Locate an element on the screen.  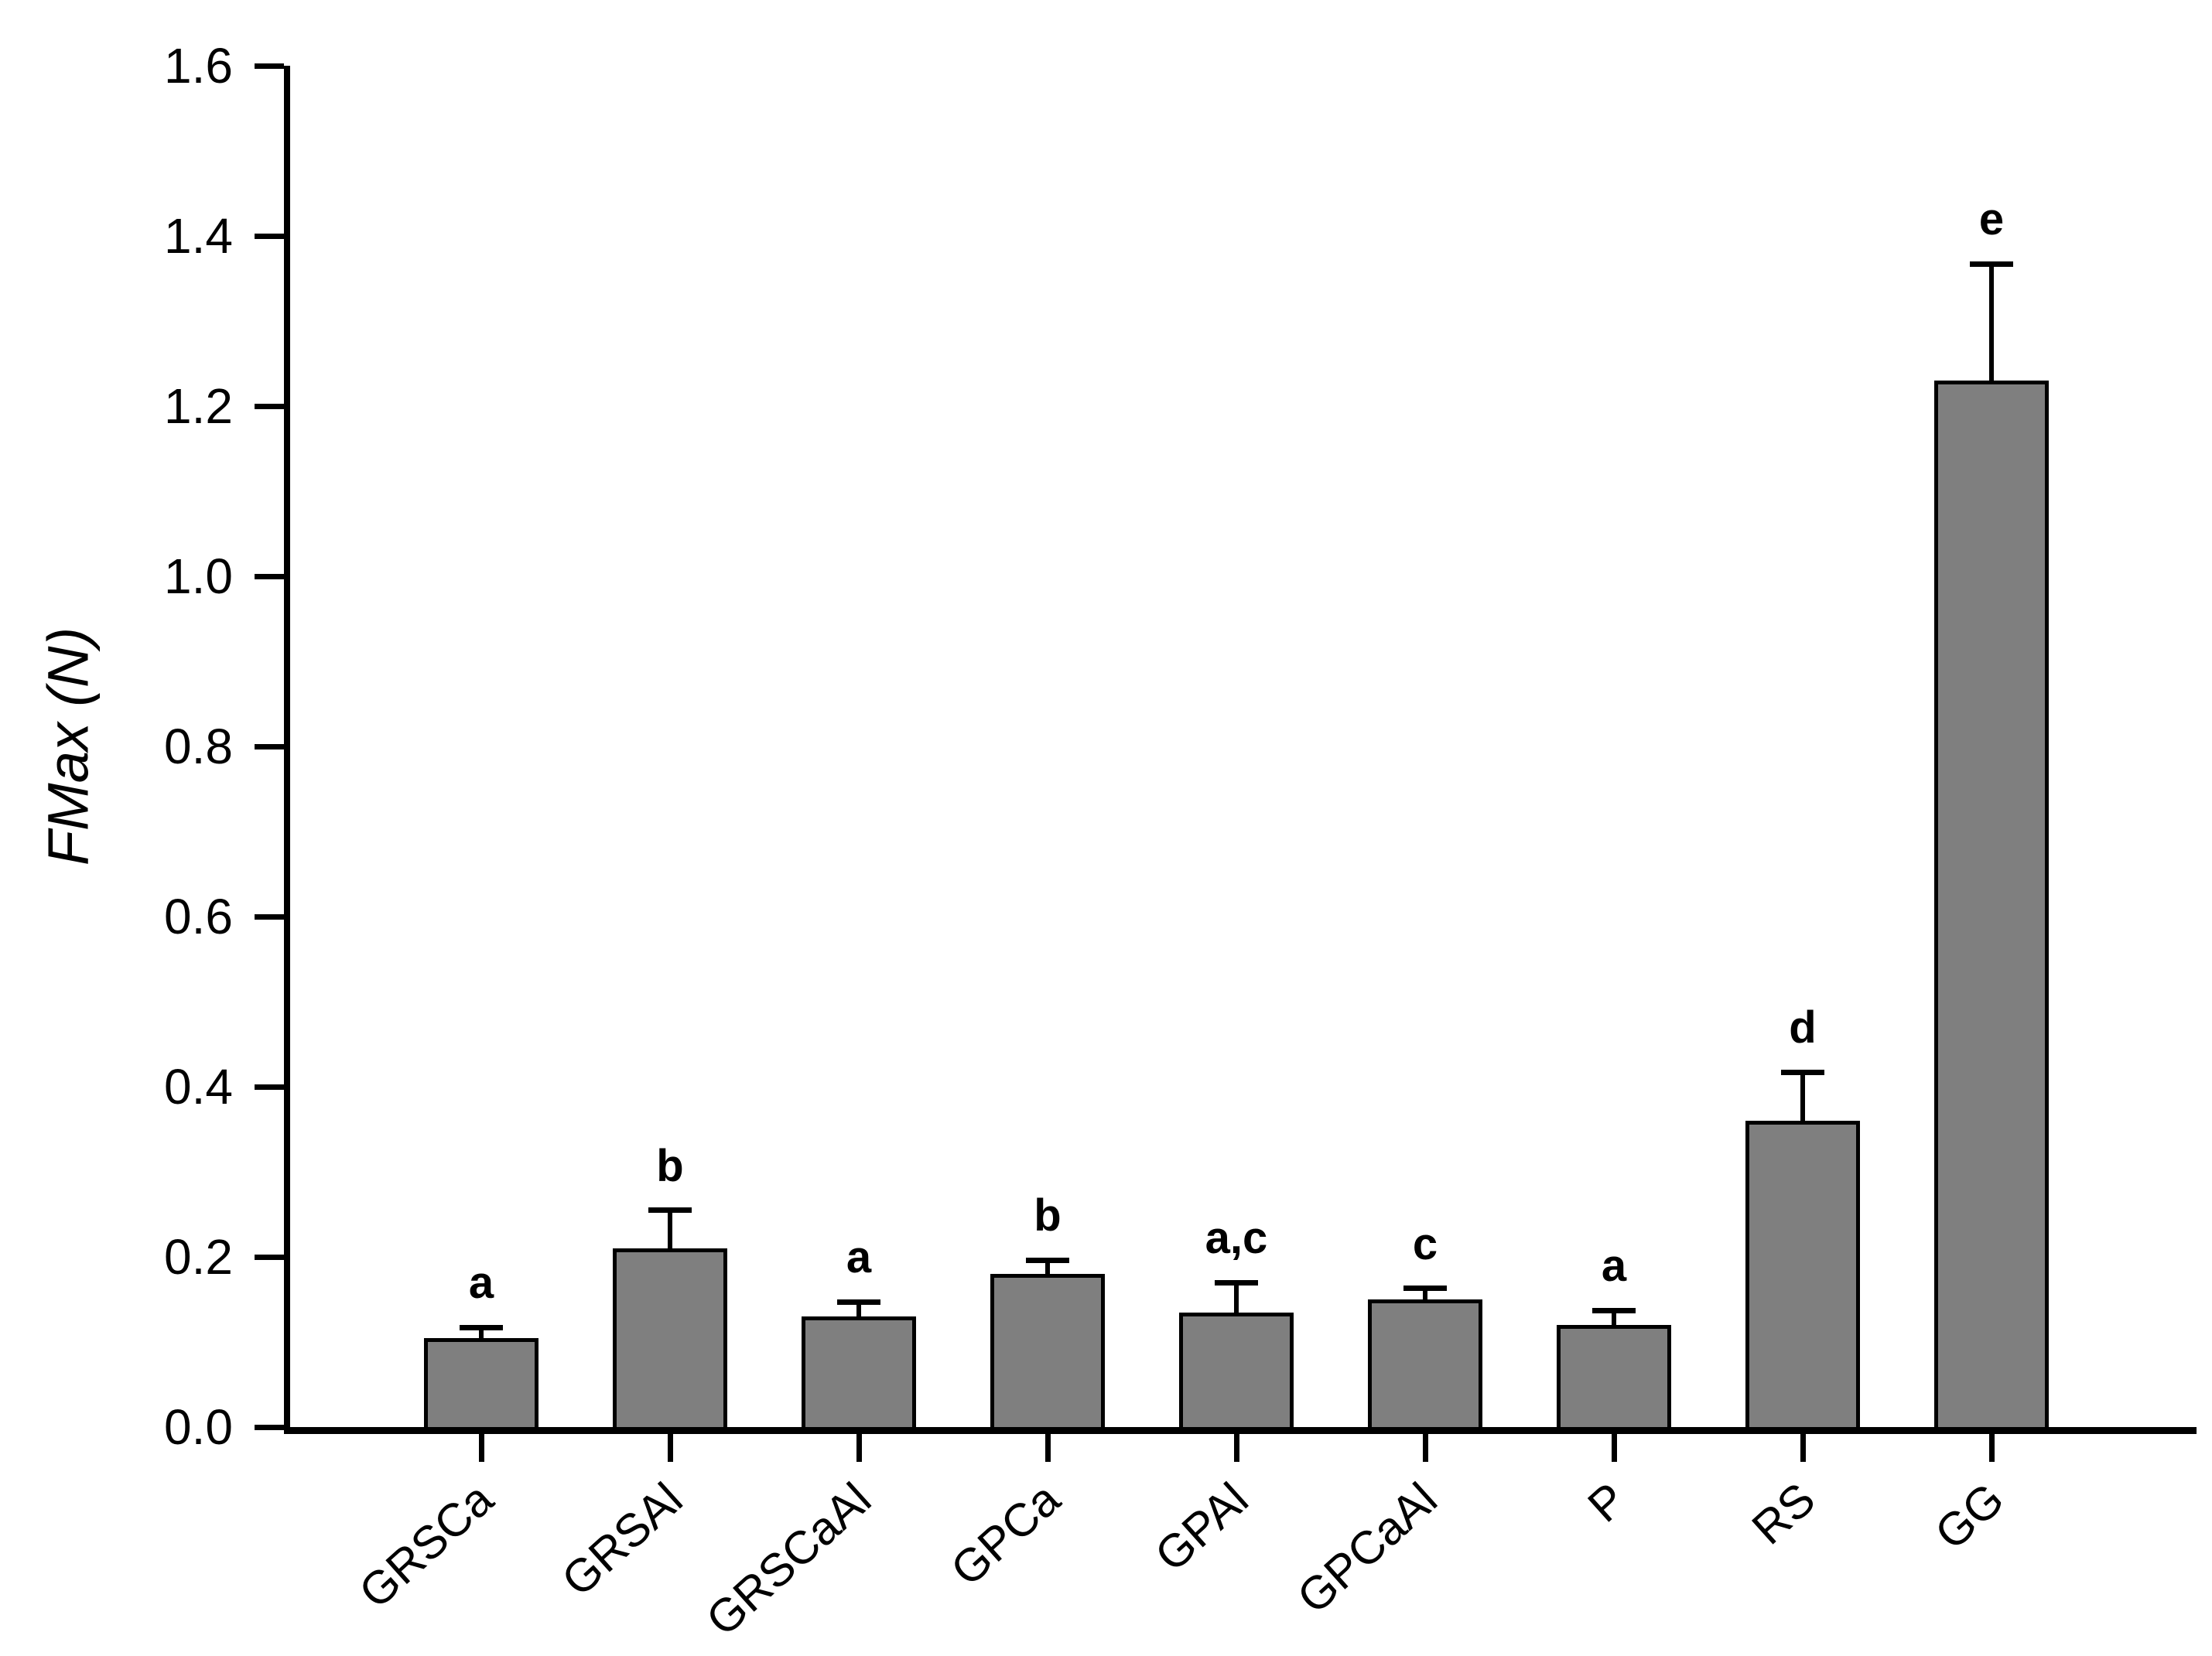
x-tick-label: GG is located at coordinates (1969, 1516).